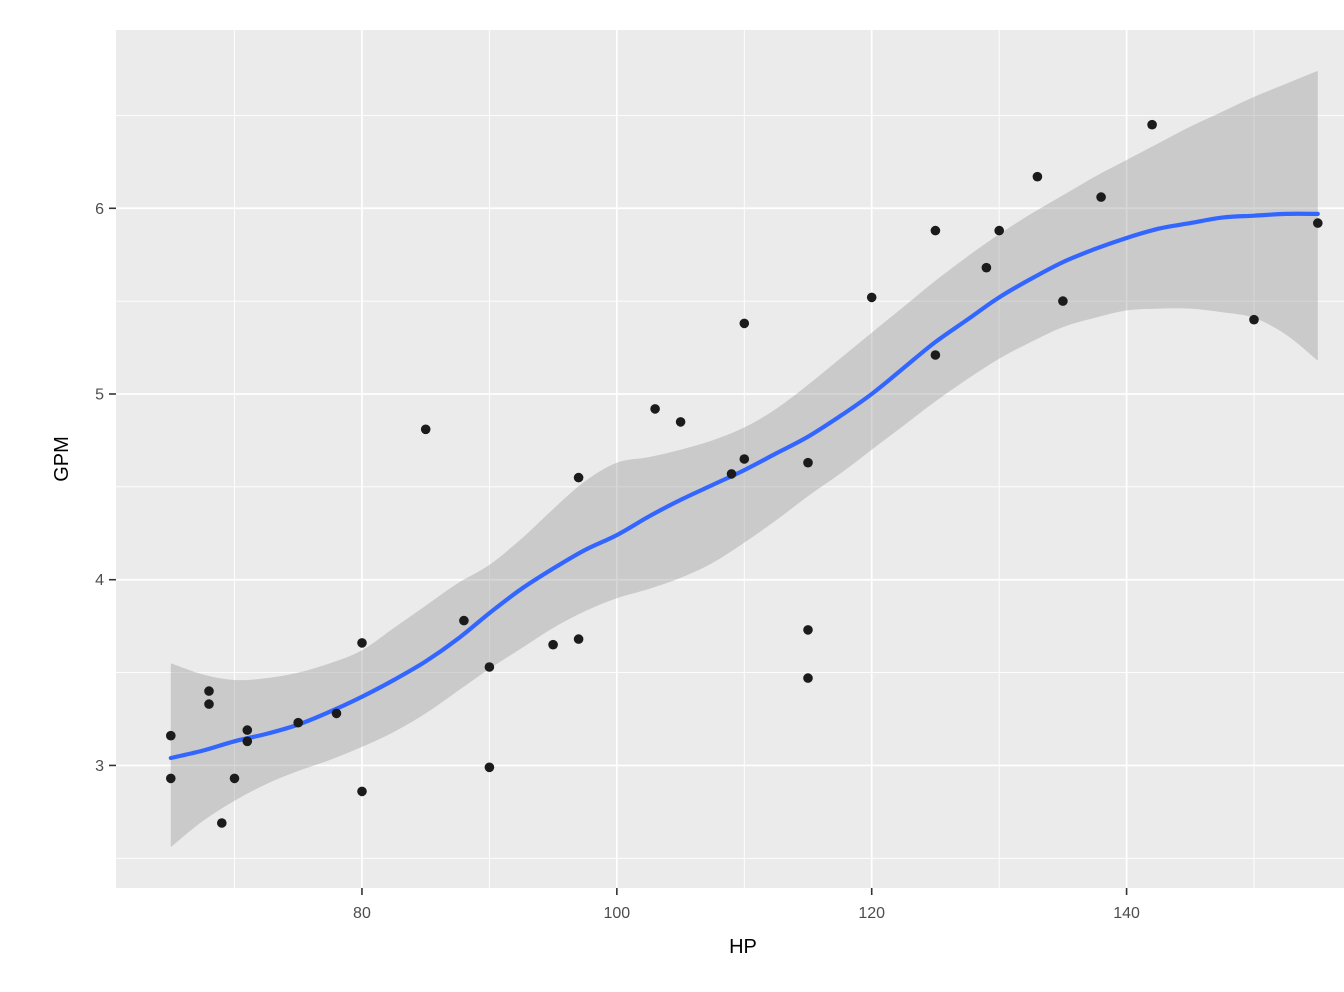 Image resolution: width=1344 pixels, height=992 pixels. What do you see at coordinates (112, 487) in the screenshot?
I see `y-axis-tick-marks` at bounding box center [112, 487].